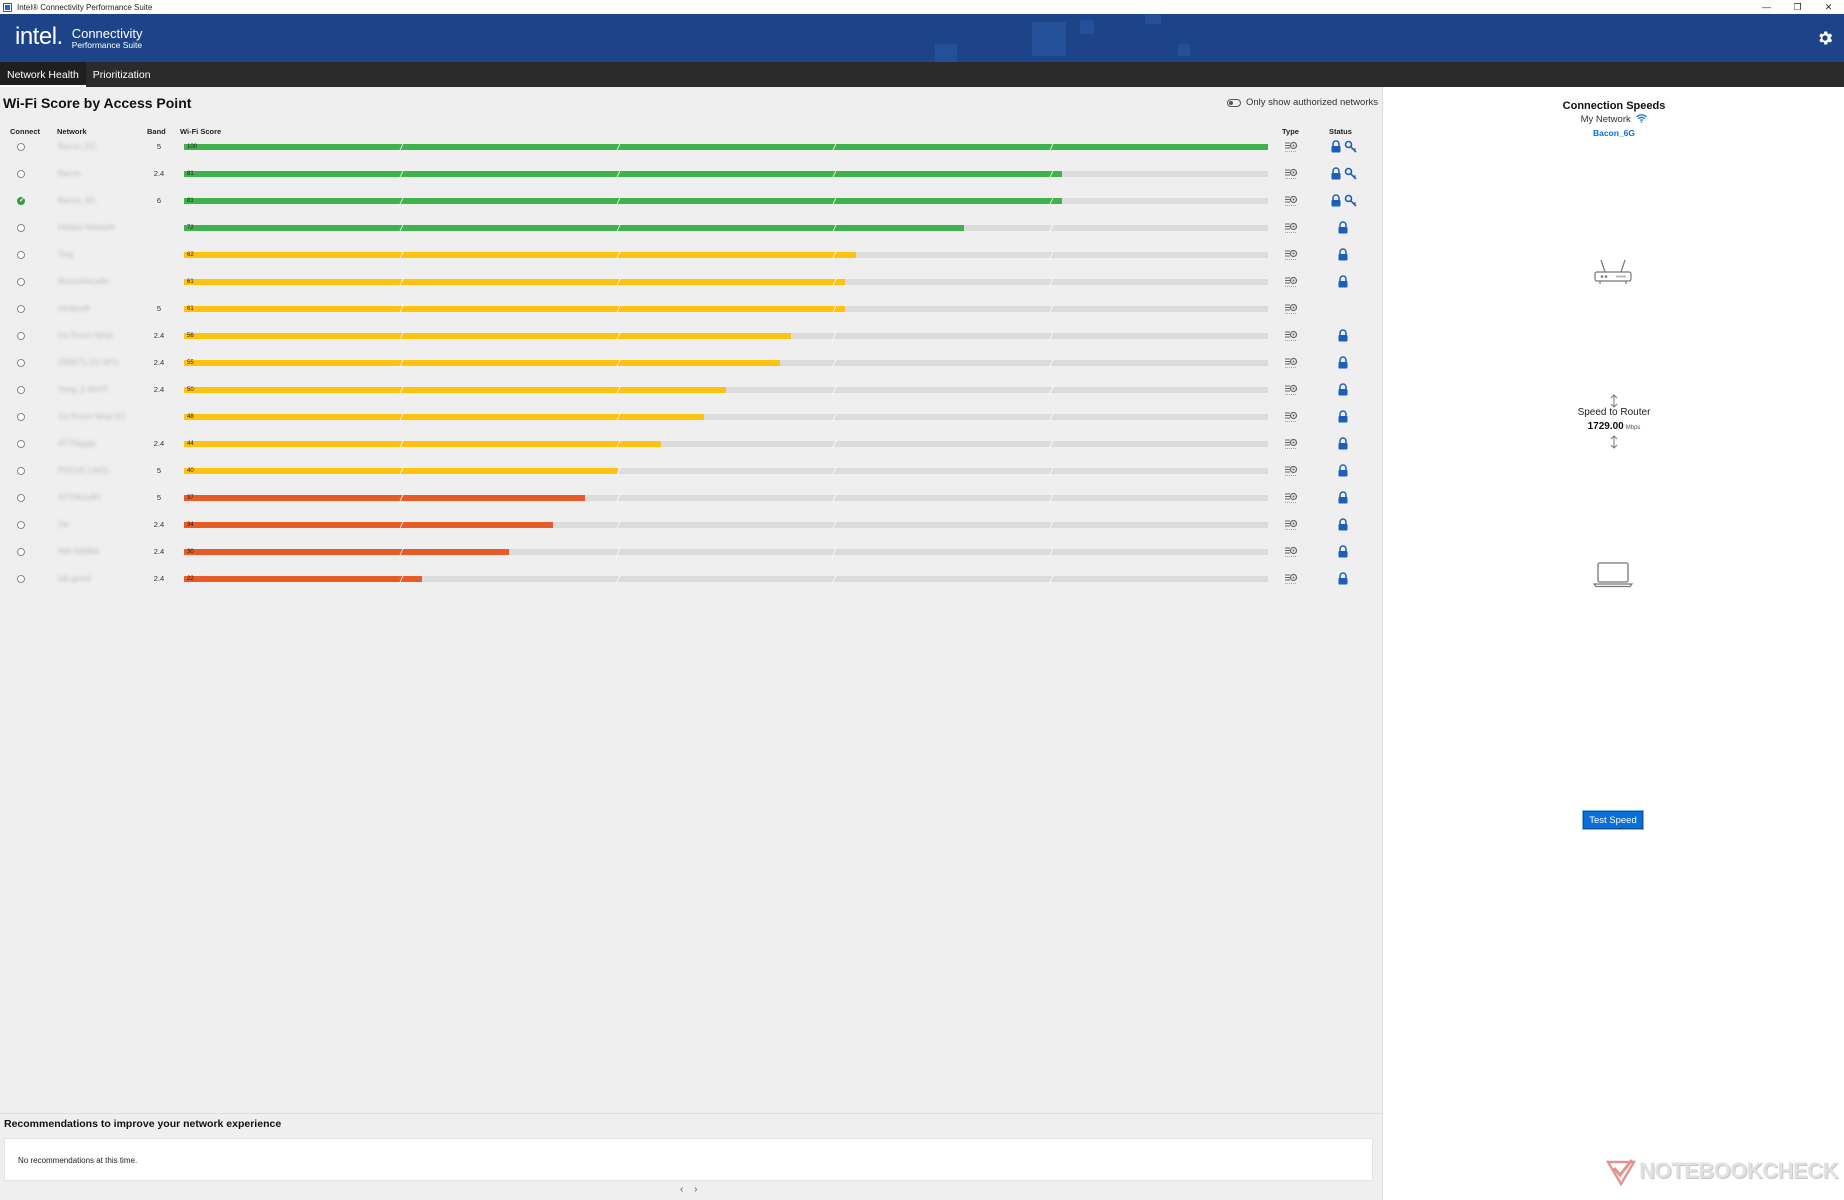 This screenshot has width=1844, height=1200. What do you see at coordinates (1825, 38) in the screenshot?
I see `gear-icon` at bounding box center [1825, 38].